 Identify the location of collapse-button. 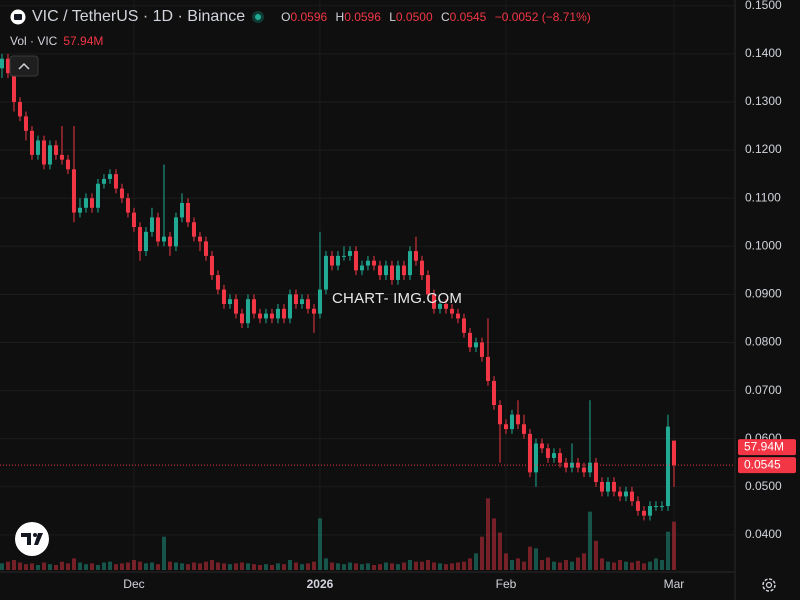
(24, 66).